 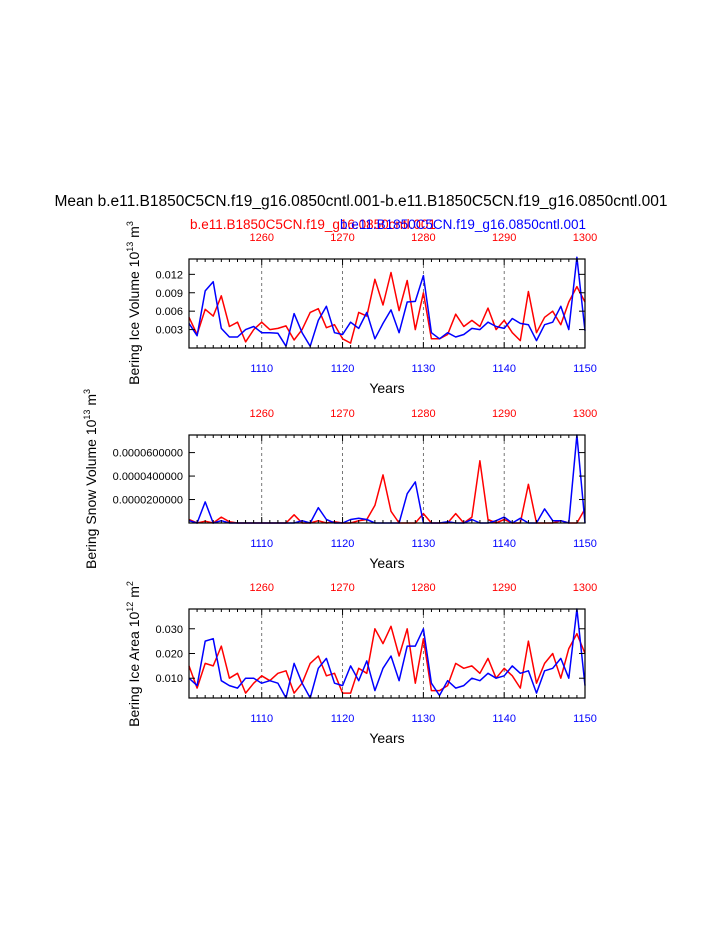 I want to click on y-tick-label: 0.0000200000, so click(x=148, y=501).